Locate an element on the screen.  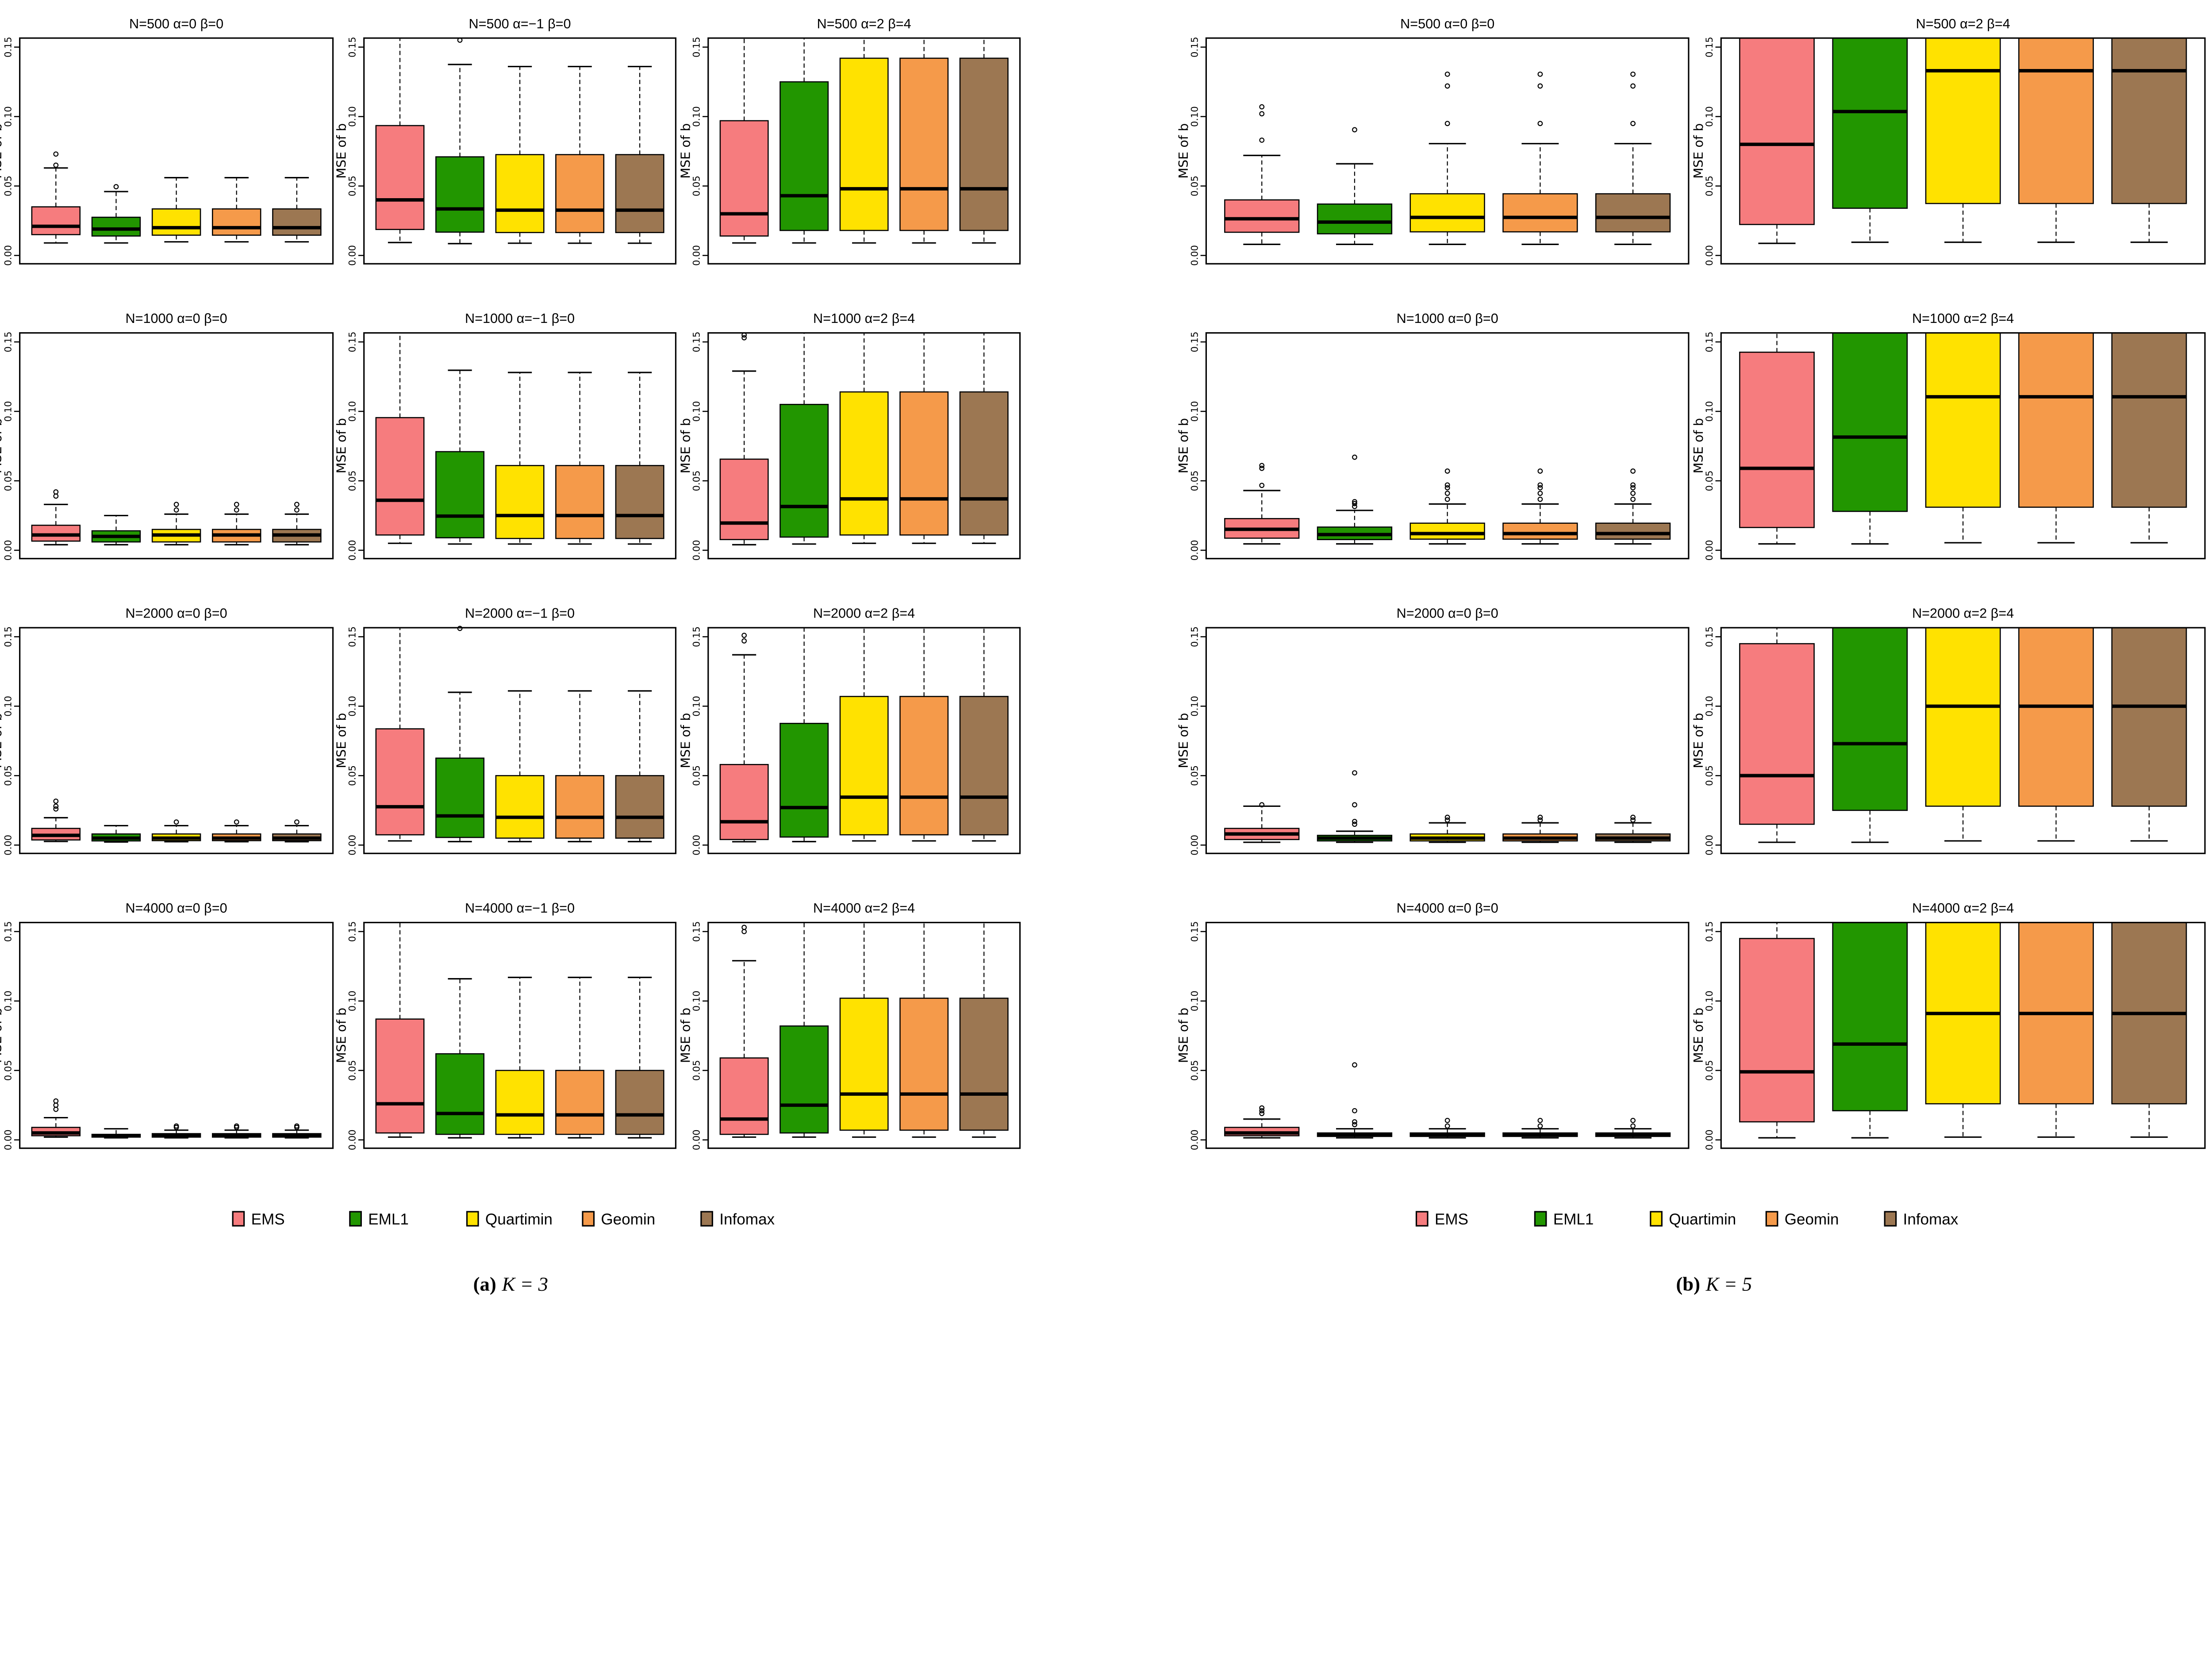
panel-title: N=2000 α=−1 β=0 is located at coordinates (520, 613).